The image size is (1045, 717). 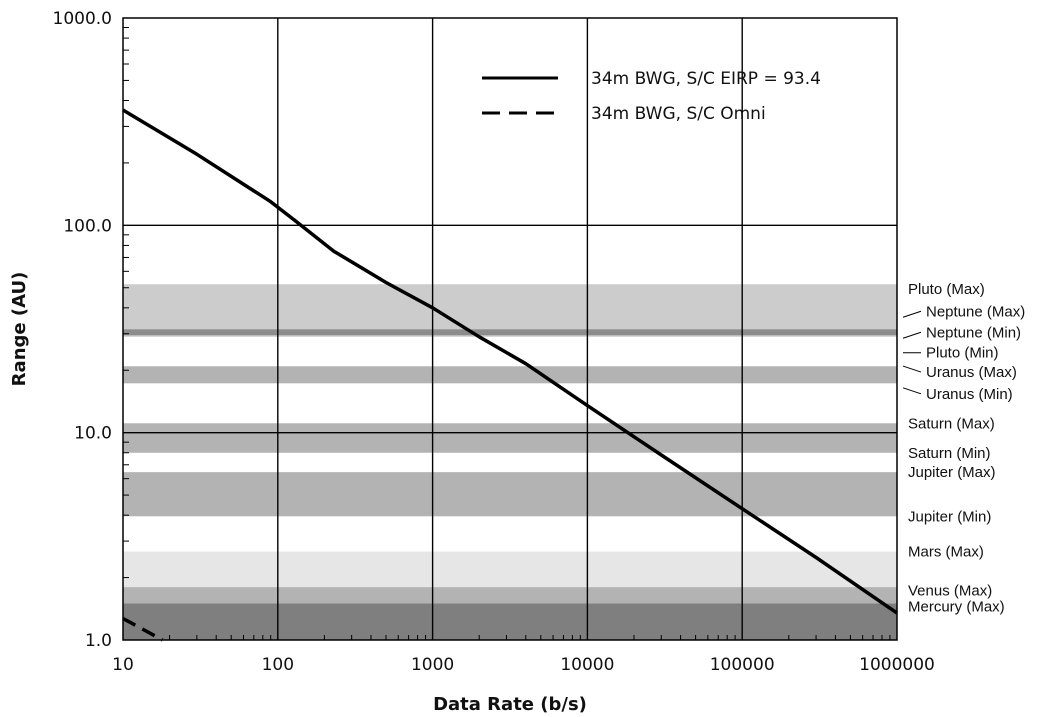 What do you see at coordinates (952, 472) in the screenshot?
I see `band-label: Jupiter (Max)` at bounding box center [952, 472].